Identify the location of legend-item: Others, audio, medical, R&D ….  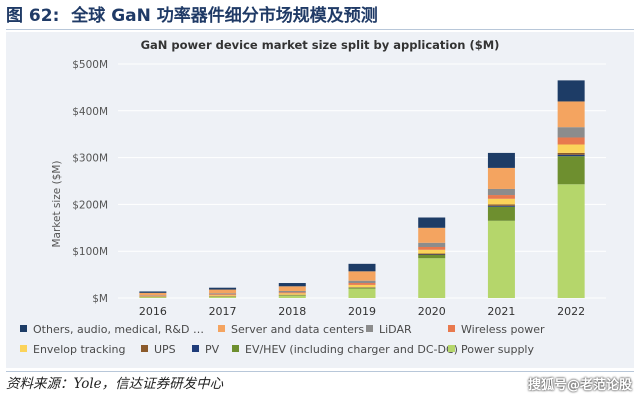
(112, 330).